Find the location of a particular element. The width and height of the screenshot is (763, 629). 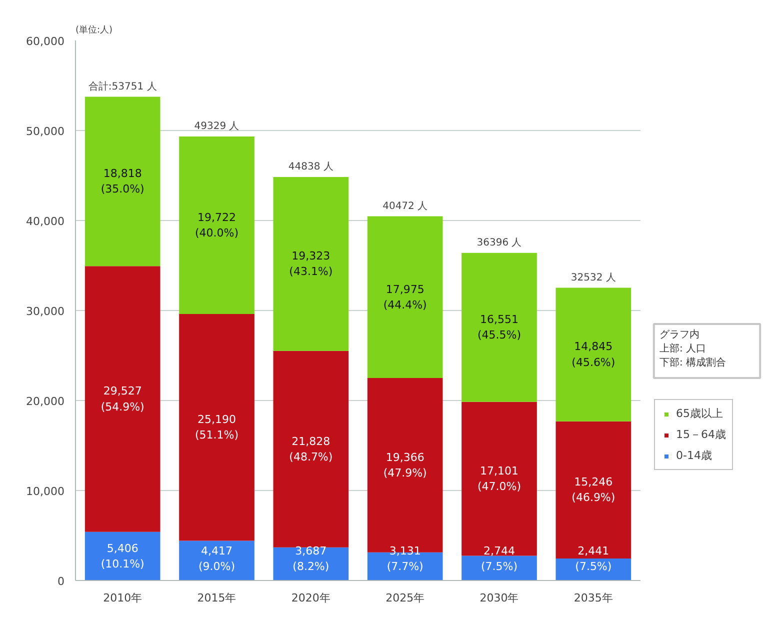

total-label: 44838 人 is located at coordinates (311, 167).